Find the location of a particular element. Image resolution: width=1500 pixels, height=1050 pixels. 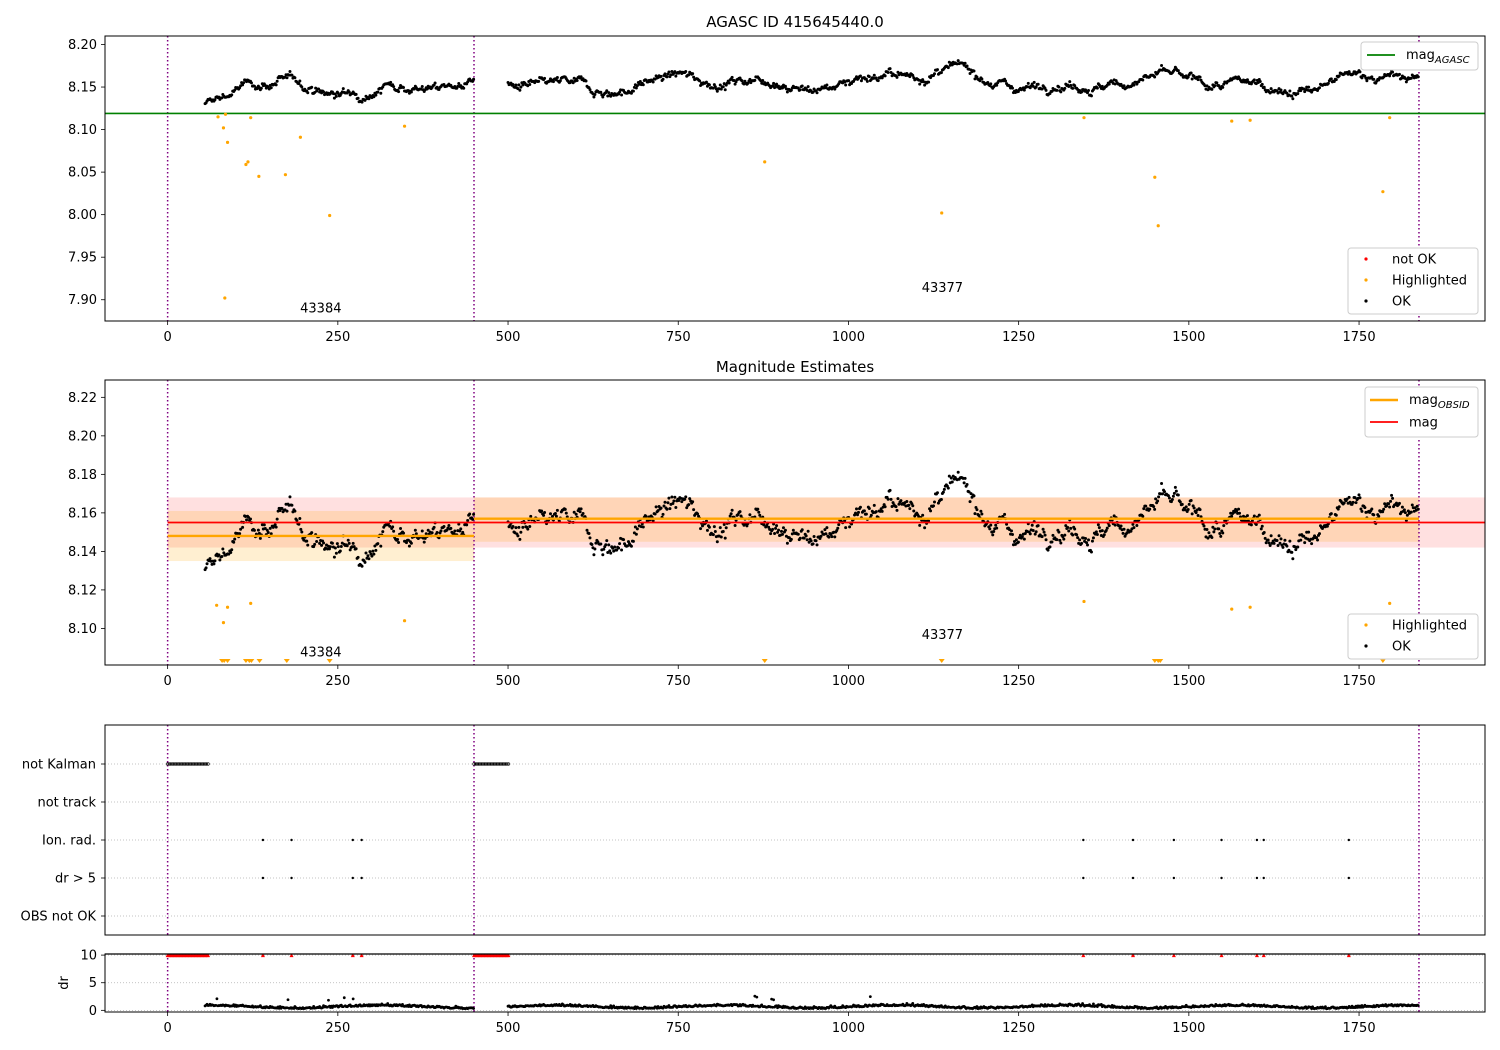

obsid-annotation: 43377 is located at coordinates (942, 635).